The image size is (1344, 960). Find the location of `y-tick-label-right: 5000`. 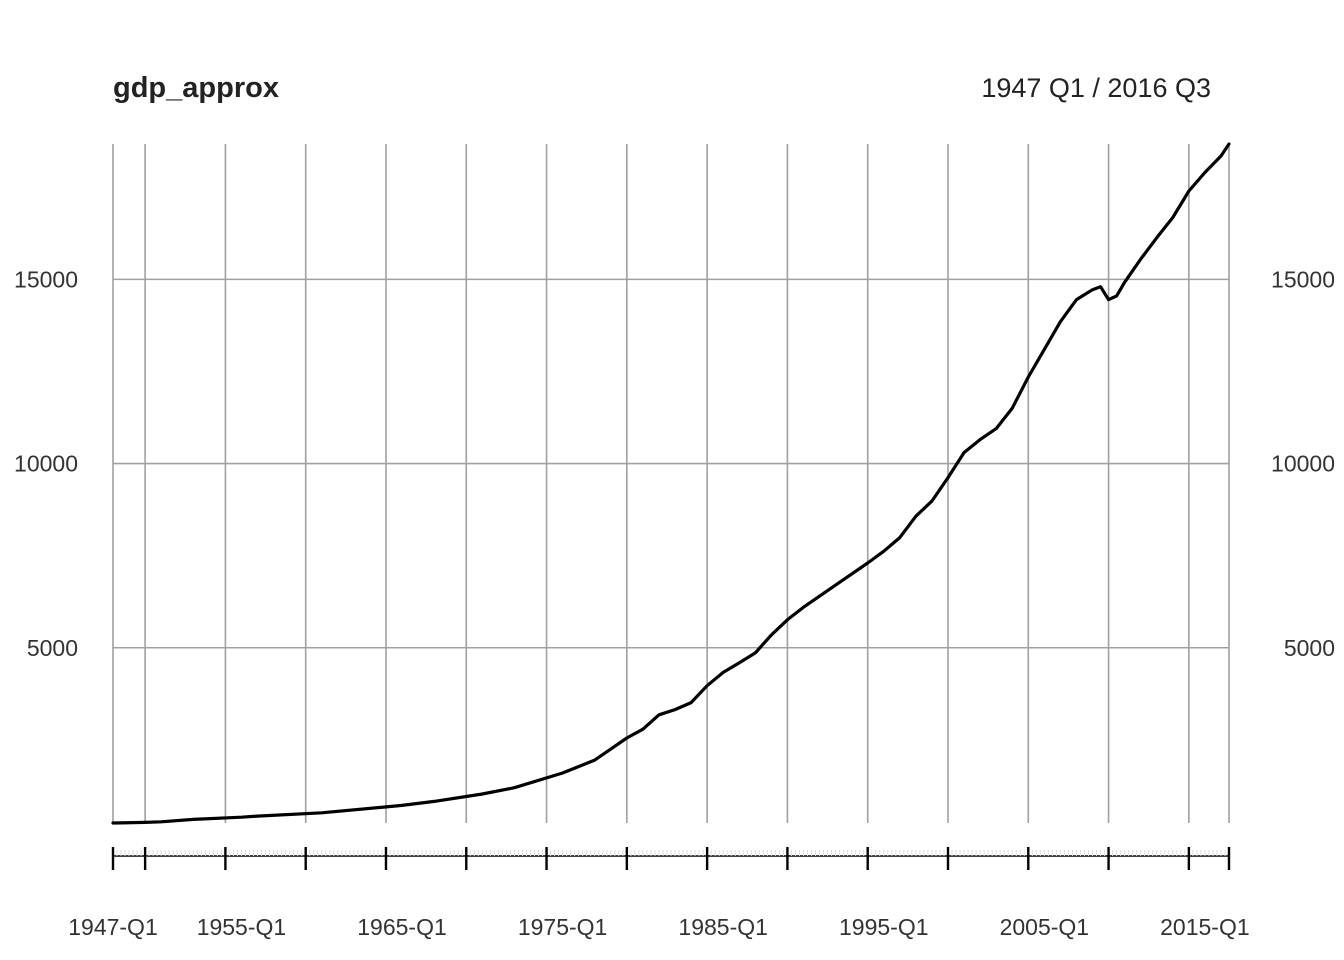

y-tick-label-right: 5000 is located at coordinates (1309, 648).